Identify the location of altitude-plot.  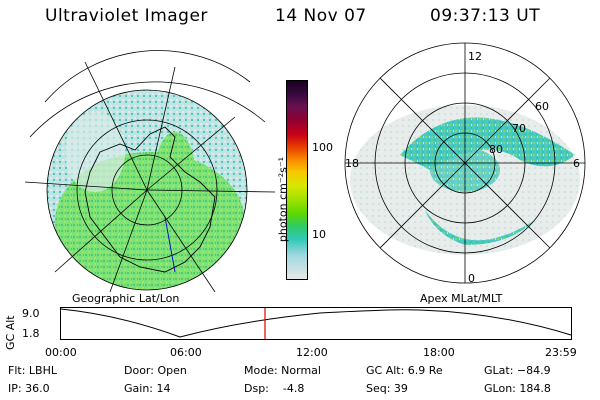
(316, 323).